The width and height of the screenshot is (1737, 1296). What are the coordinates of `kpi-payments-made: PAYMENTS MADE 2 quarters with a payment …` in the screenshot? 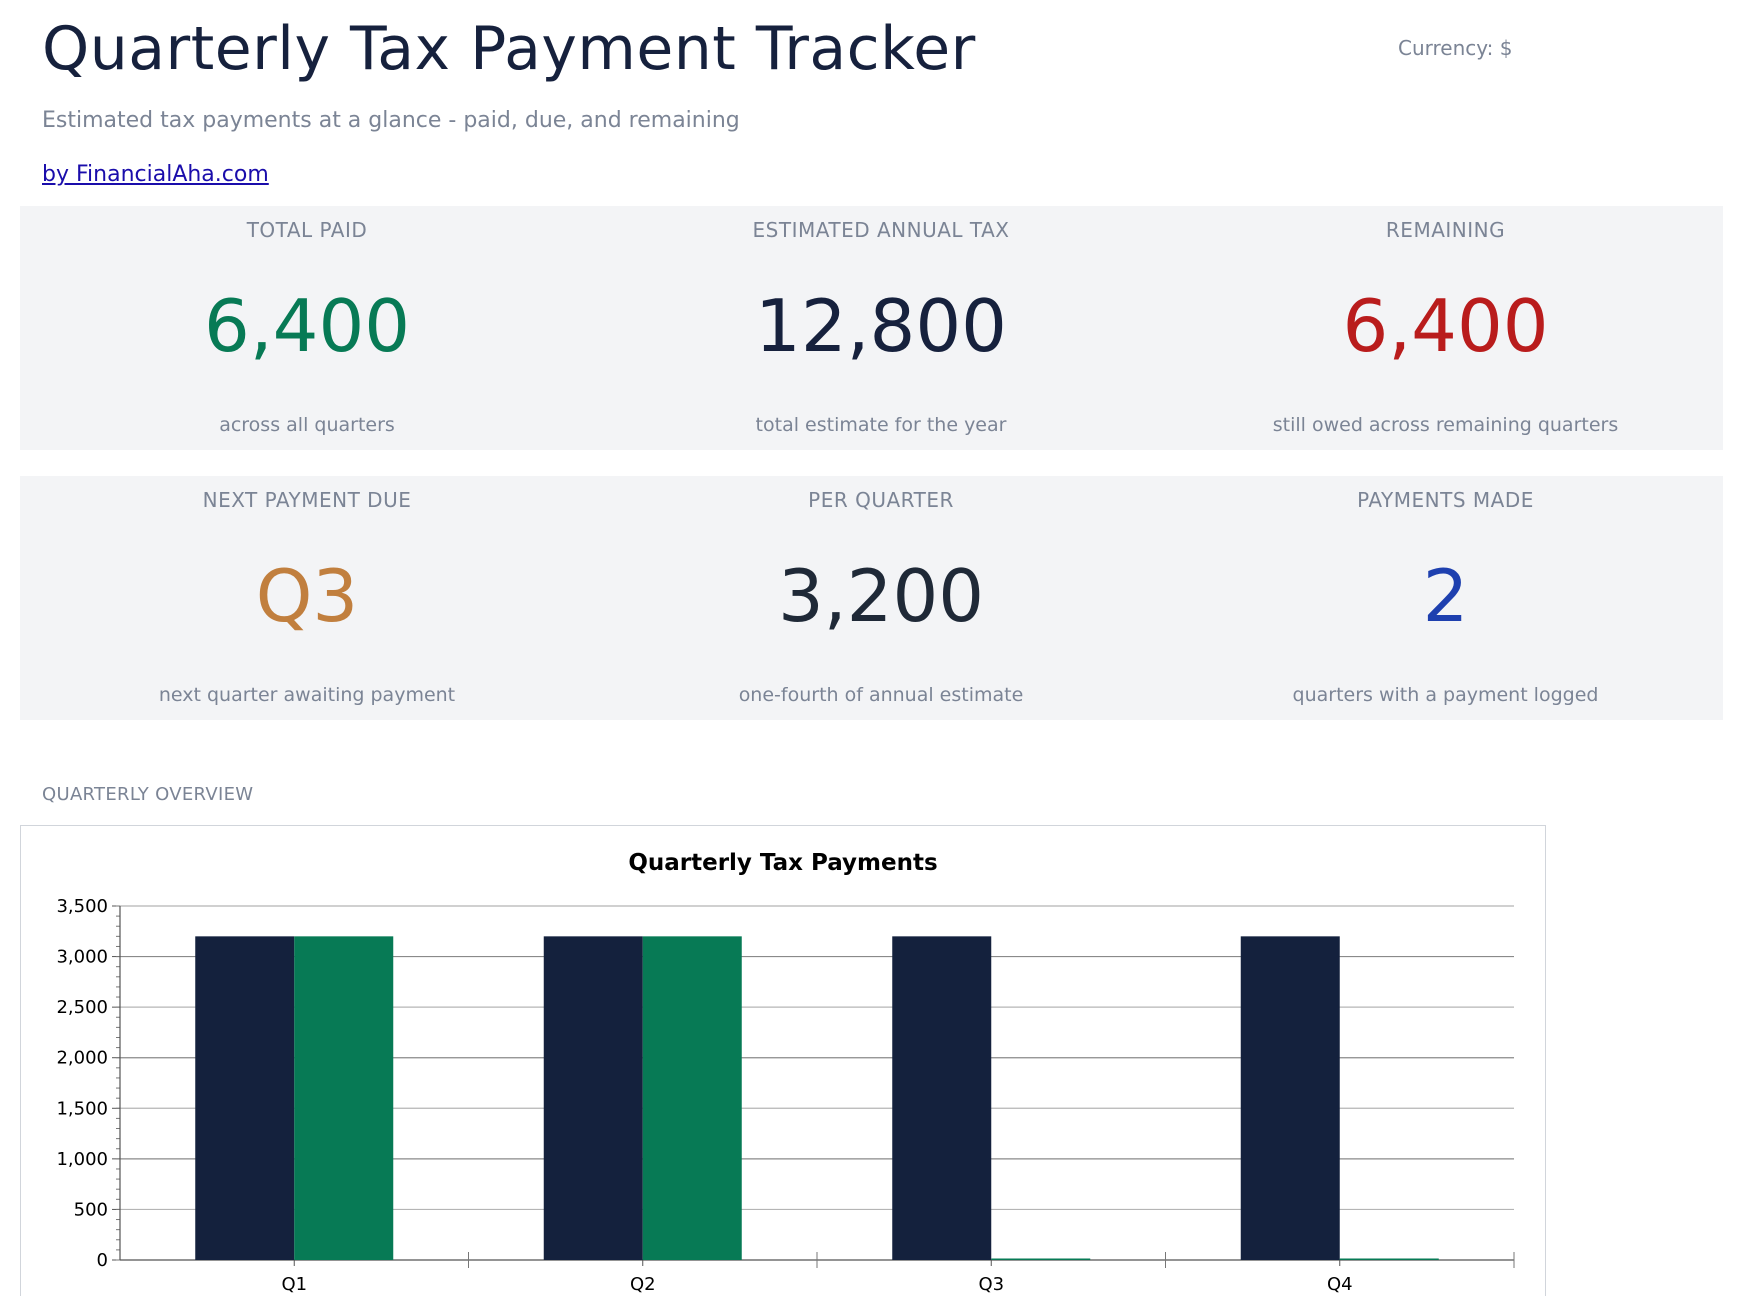 It's located at (1445, 598).